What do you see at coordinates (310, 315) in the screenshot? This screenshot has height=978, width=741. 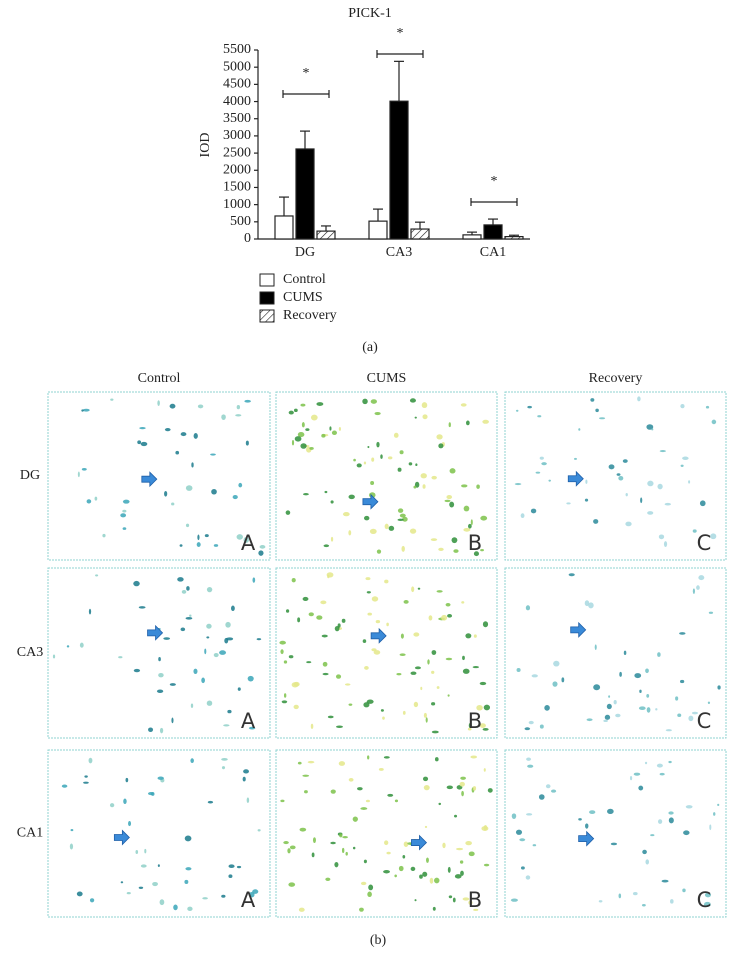 I see `legend-label: Recovery` at bounding box center [310, 315].